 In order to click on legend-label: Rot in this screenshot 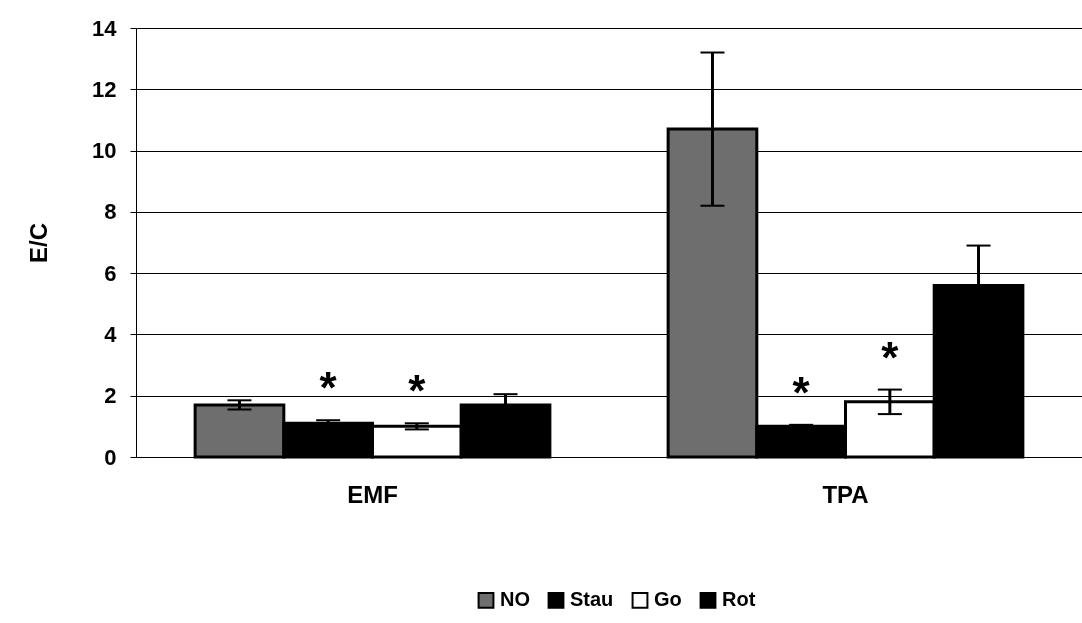, I will do `click(739, 599)`.